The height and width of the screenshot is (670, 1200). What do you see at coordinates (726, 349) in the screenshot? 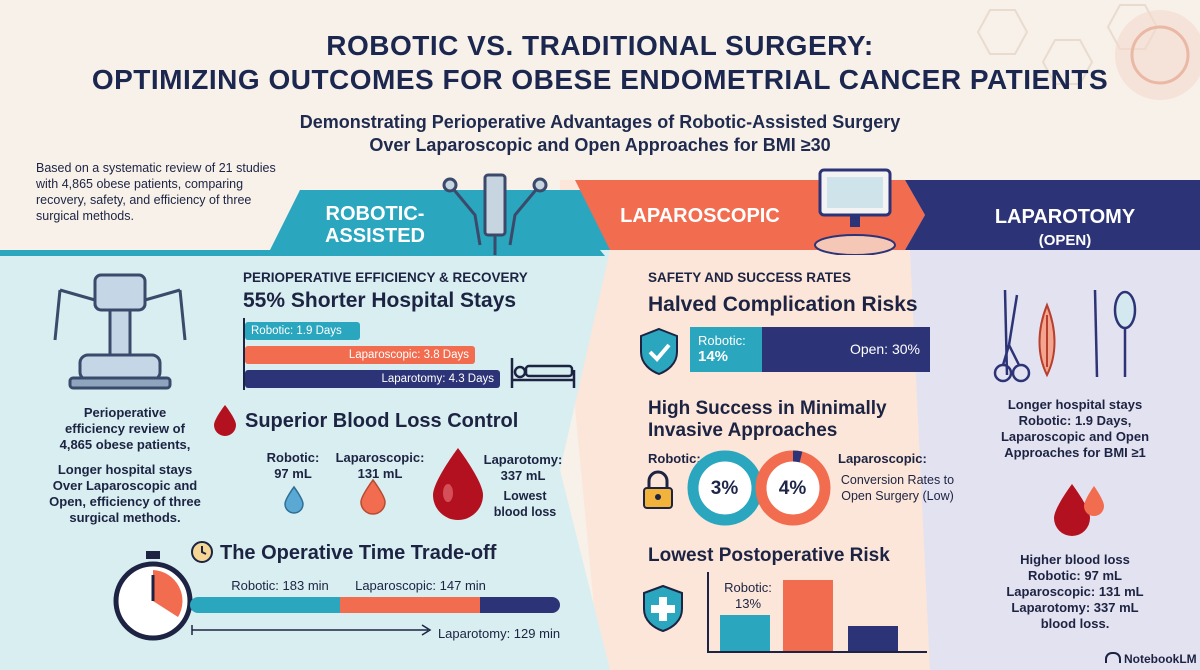
I see `complication-bar-robotic: Robotic: 14%` at bounding box center [726, 349].